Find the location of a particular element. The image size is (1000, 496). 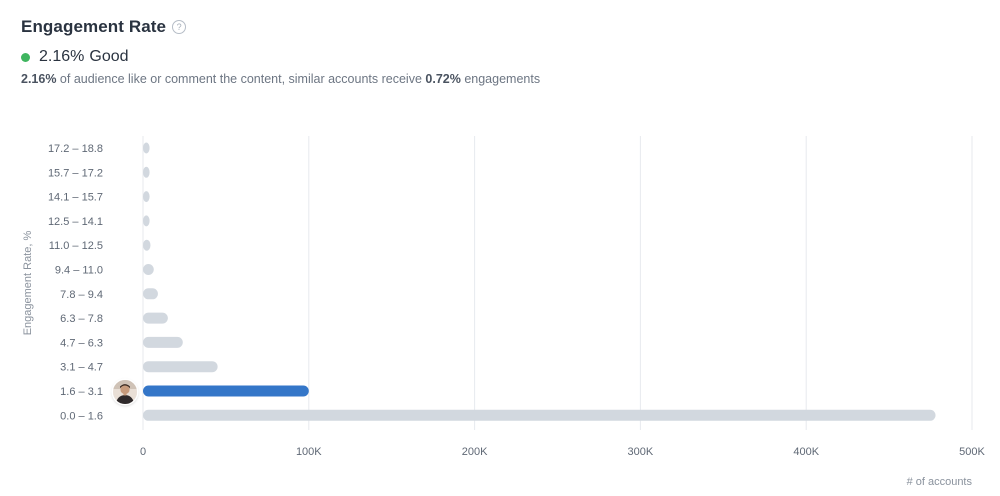

y-tick-label: 3.1 – 4.7 is located at coordinates (81, 368).